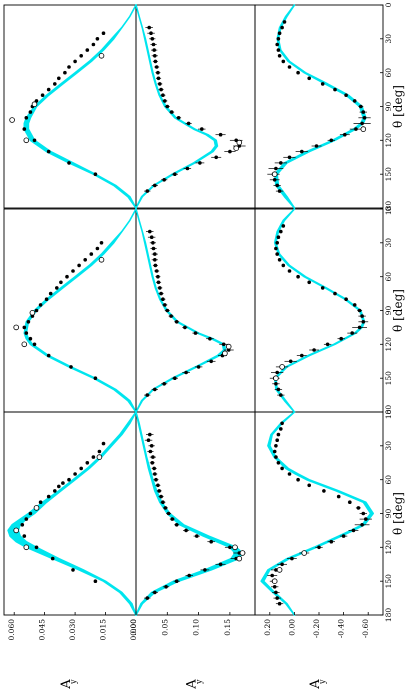 This screenshot has height=692, width=412. What do you see at coordinates (72, 630) in the screenshot?
I see `value-tick-label: 0.030` at bounding box center [72, 630].